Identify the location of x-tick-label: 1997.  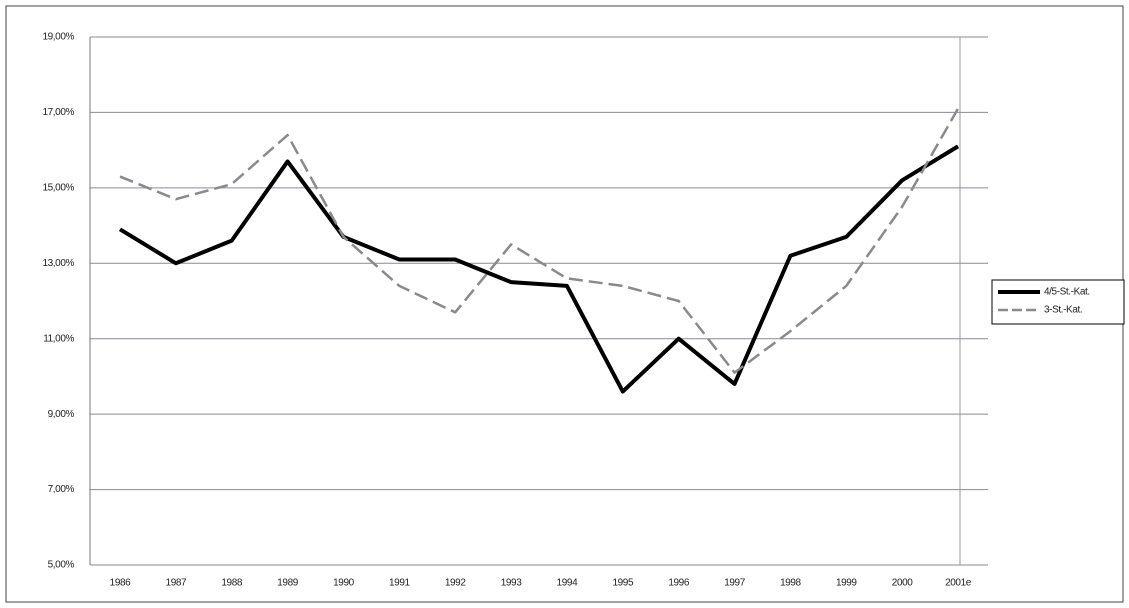
(734, 583).